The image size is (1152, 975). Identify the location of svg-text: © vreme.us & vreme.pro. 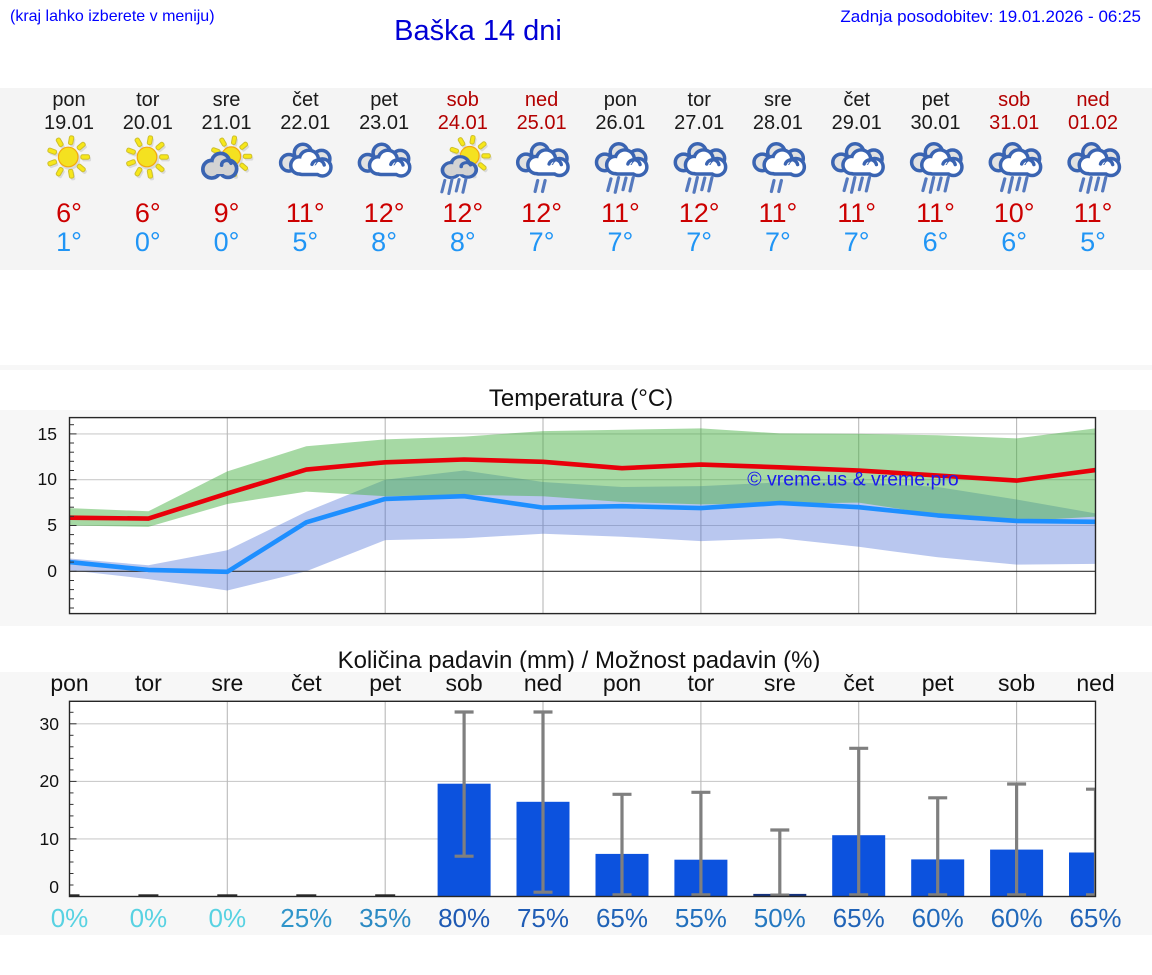
(853, 479).